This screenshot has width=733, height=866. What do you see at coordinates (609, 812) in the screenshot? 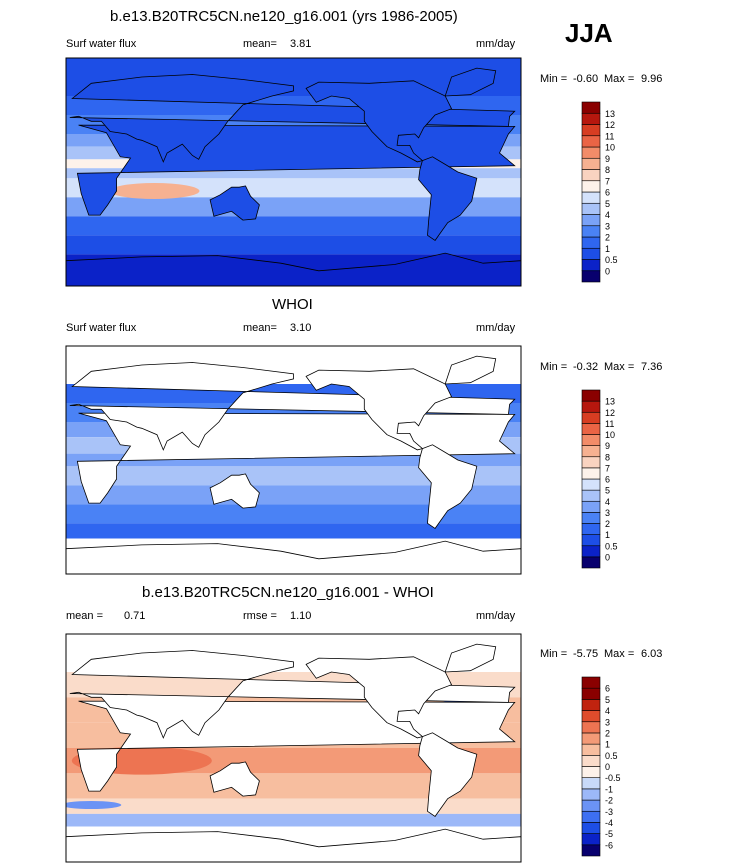
I see `colorbar-tick-label: -3` at bounding box center [609, 812].